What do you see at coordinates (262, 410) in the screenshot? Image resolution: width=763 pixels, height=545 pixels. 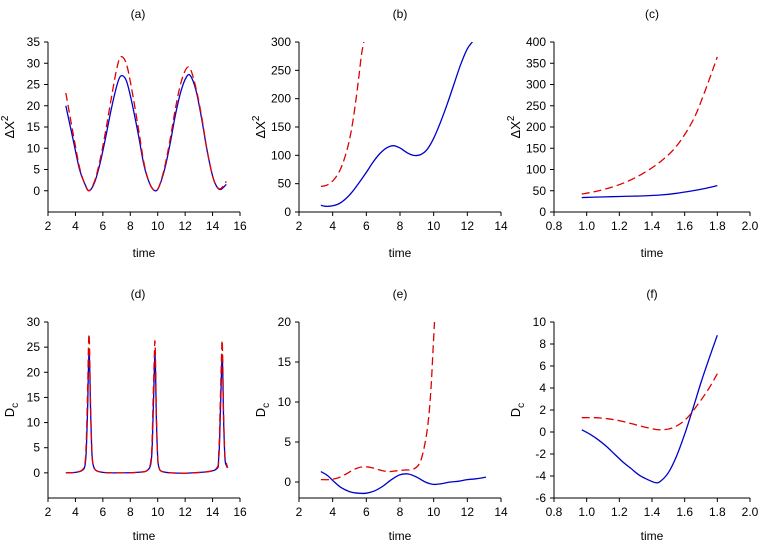 I see `y-axis-label: Dc` at bounding box center [262, 410].